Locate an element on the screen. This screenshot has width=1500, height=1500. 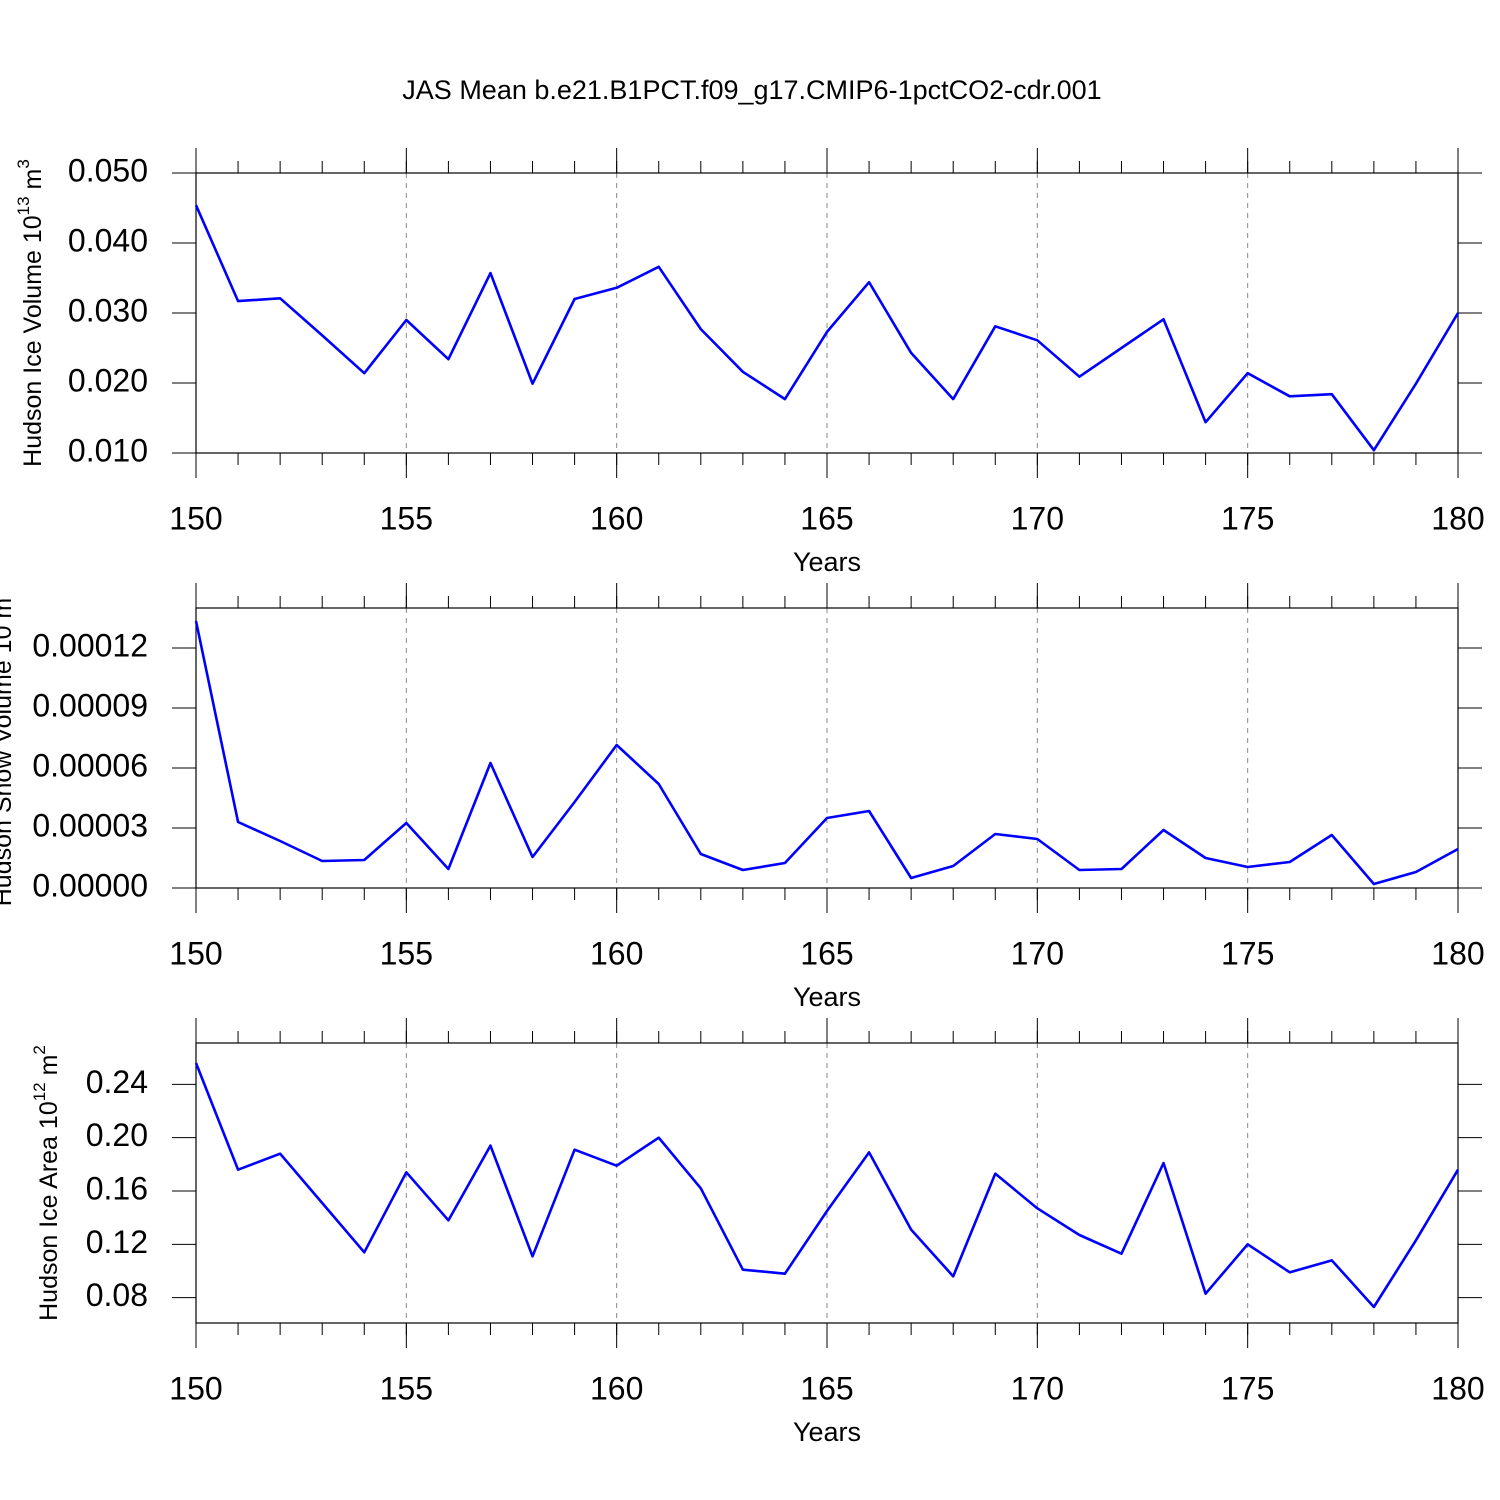
y-tick-label: 0.16 is located at coordinates (117, 1188).